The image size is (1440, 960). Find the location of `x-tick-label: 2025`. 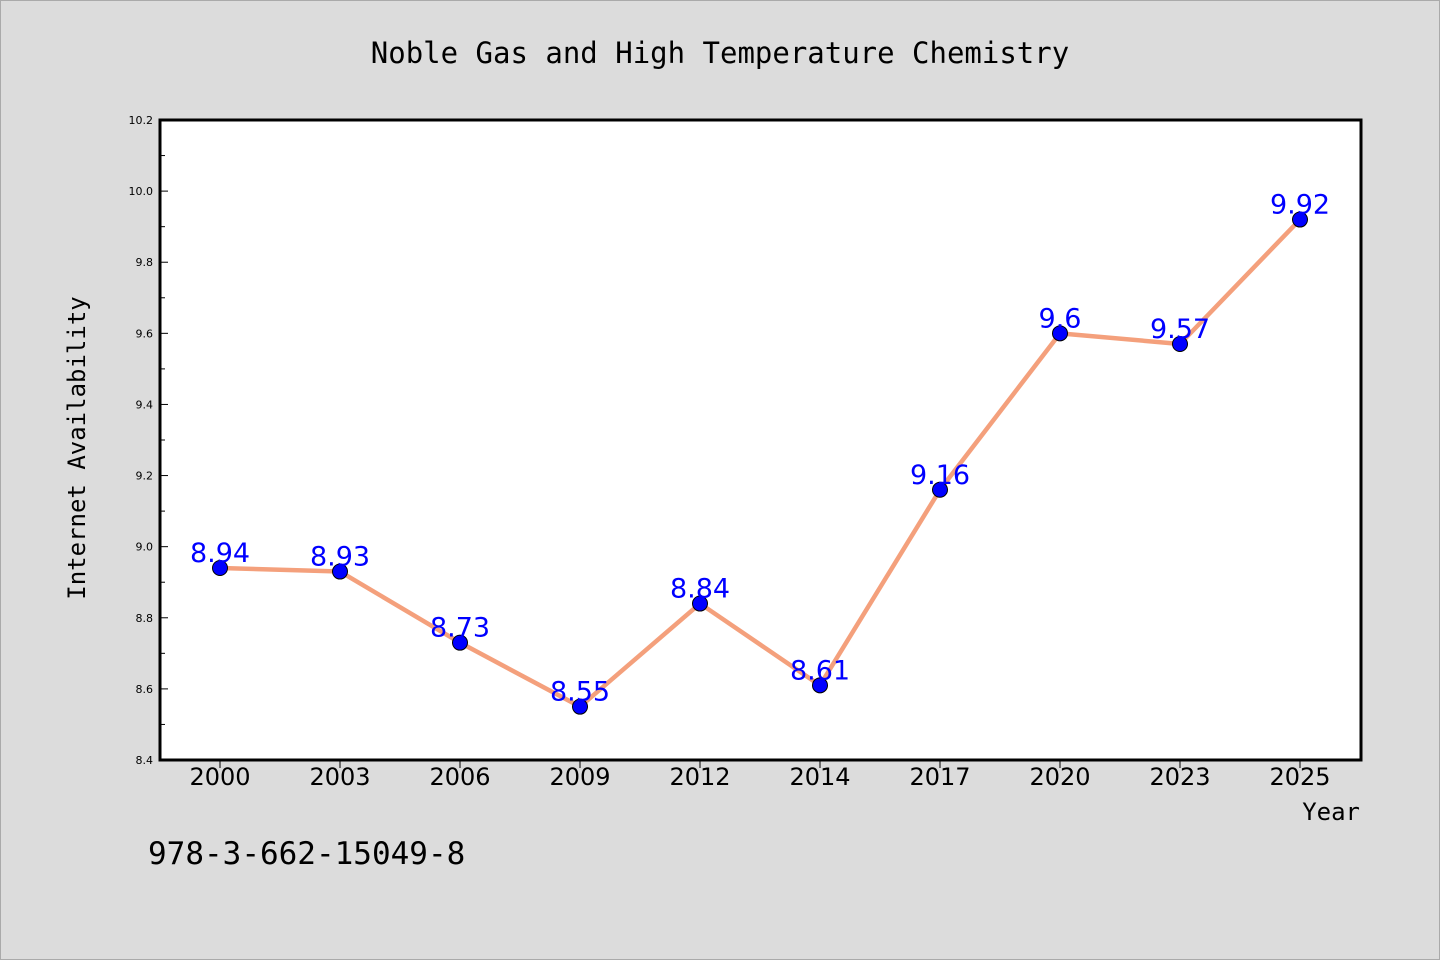

x-tick-label: 2025 is located at coordinates (1299, 777).